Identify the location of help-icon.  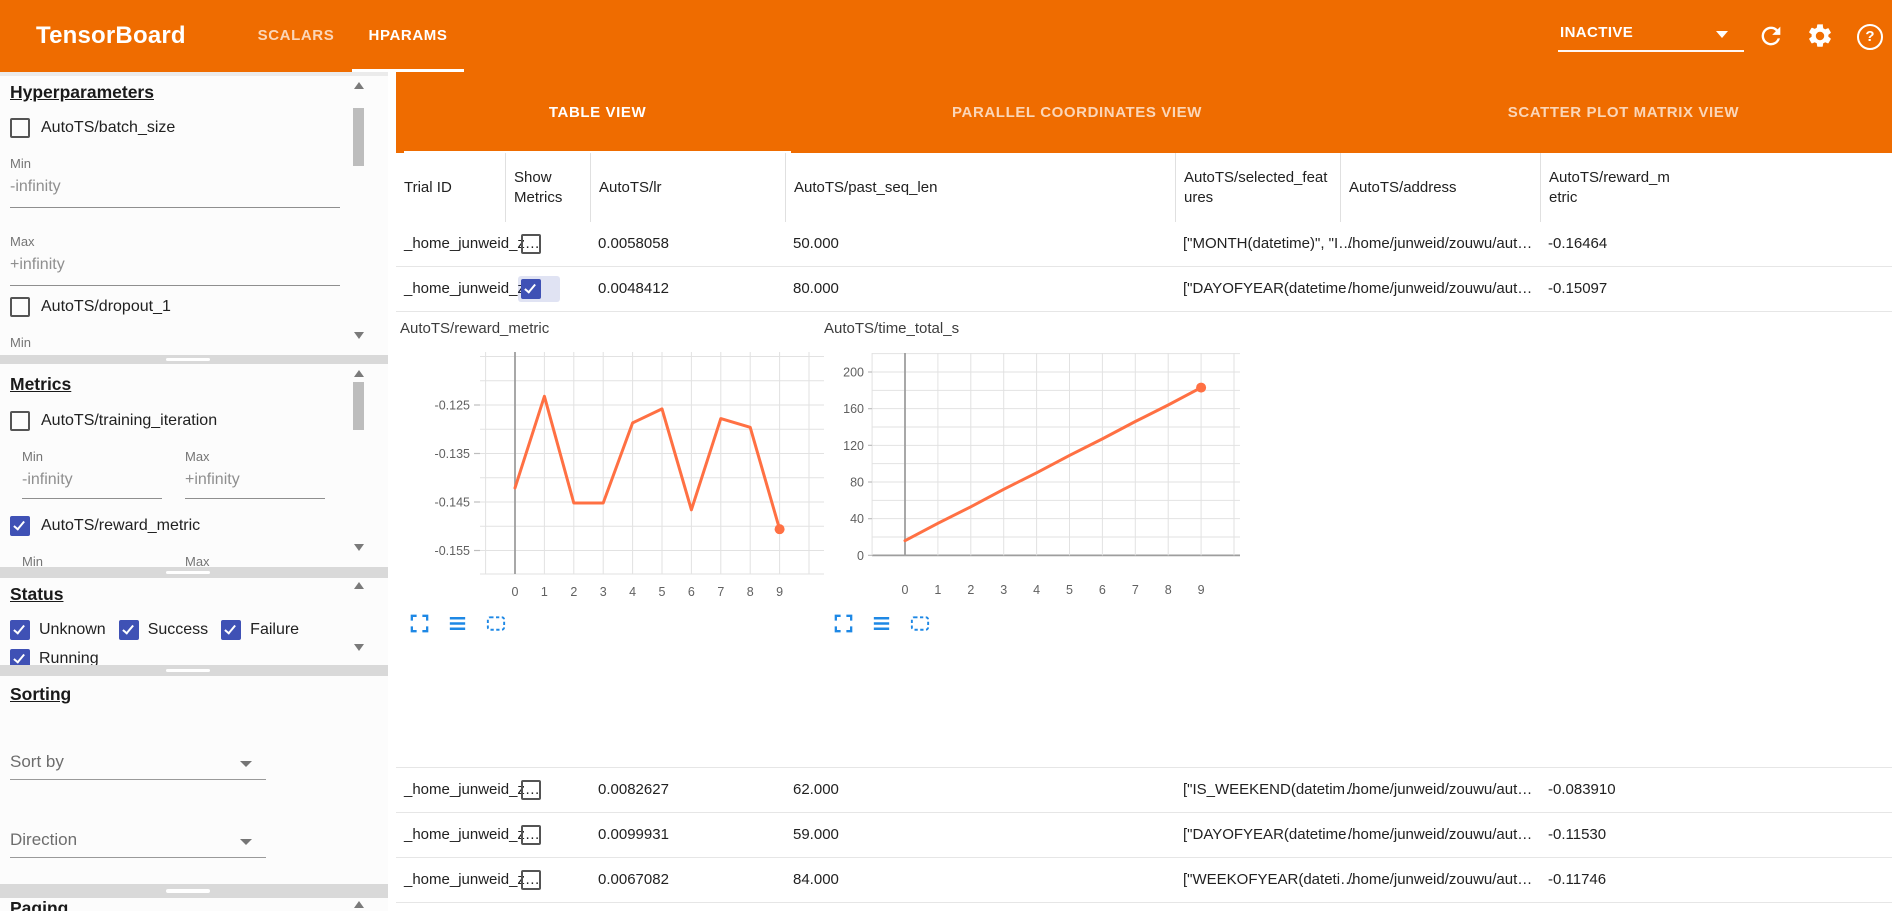
(1870, 37).